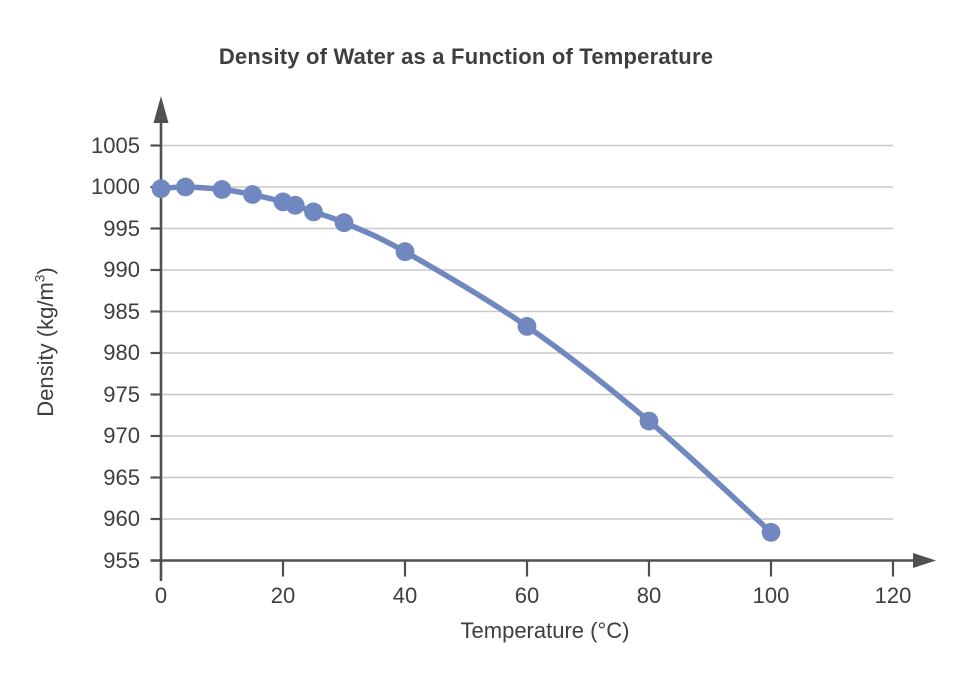 This screenshot has width=975, height=698. I want to click on x-tick-label-80: 80, so click(649, 595).